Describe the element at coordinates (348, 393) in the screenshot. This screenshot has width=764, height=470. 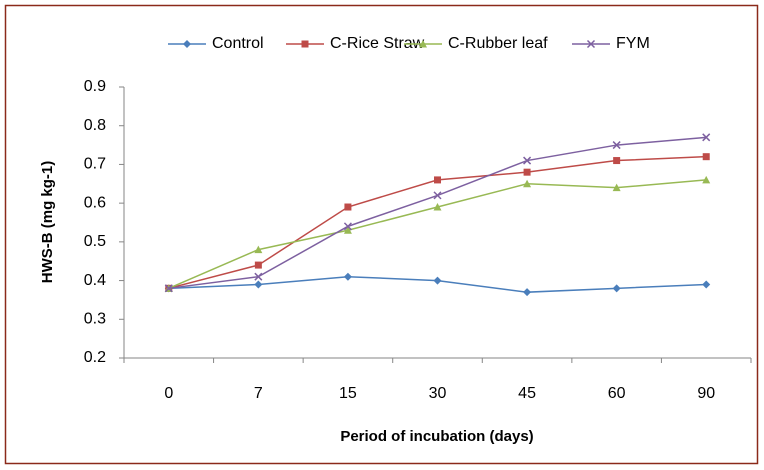
I see `x-tick-label: 15` at that location.